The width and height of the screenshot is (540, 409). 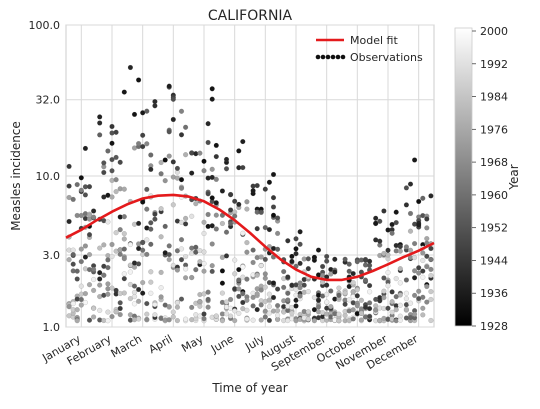 What do you see at coordinates (374, 40) in the screenshot?
I see `legend-model-fit-label: Model fit` at bounding box center [374, 40].